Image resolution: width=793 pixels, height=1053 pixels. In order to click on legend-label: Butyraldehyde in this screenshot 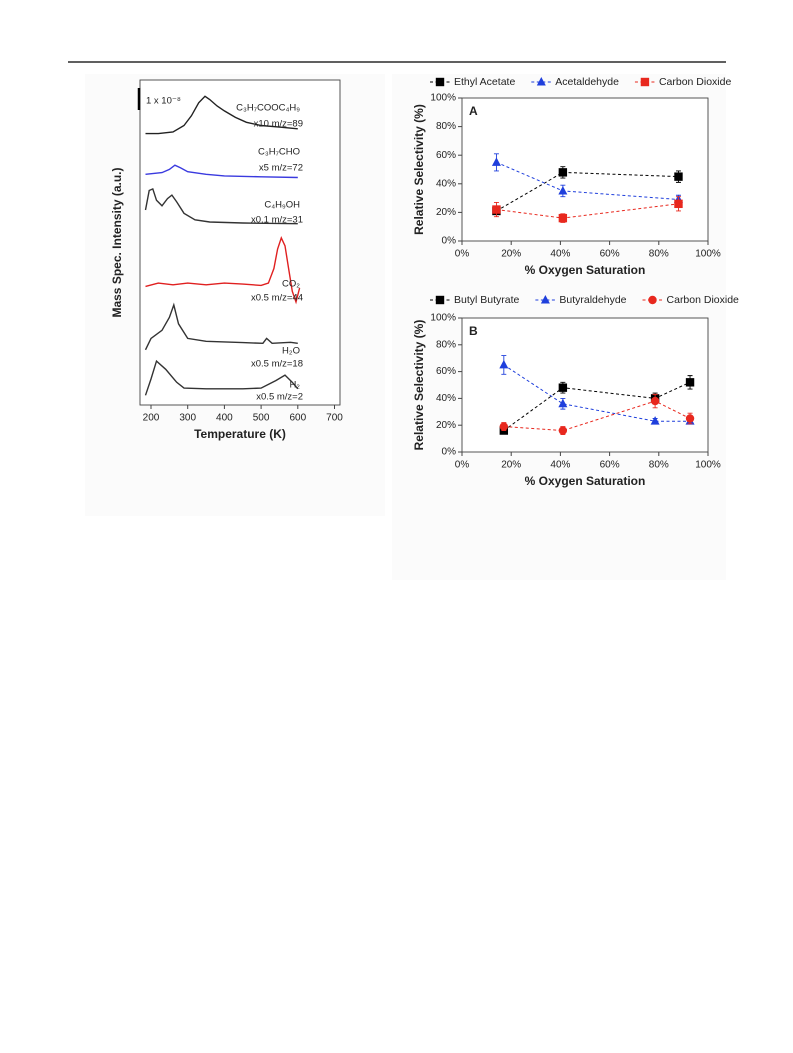, I will do `click(592, 300)`.